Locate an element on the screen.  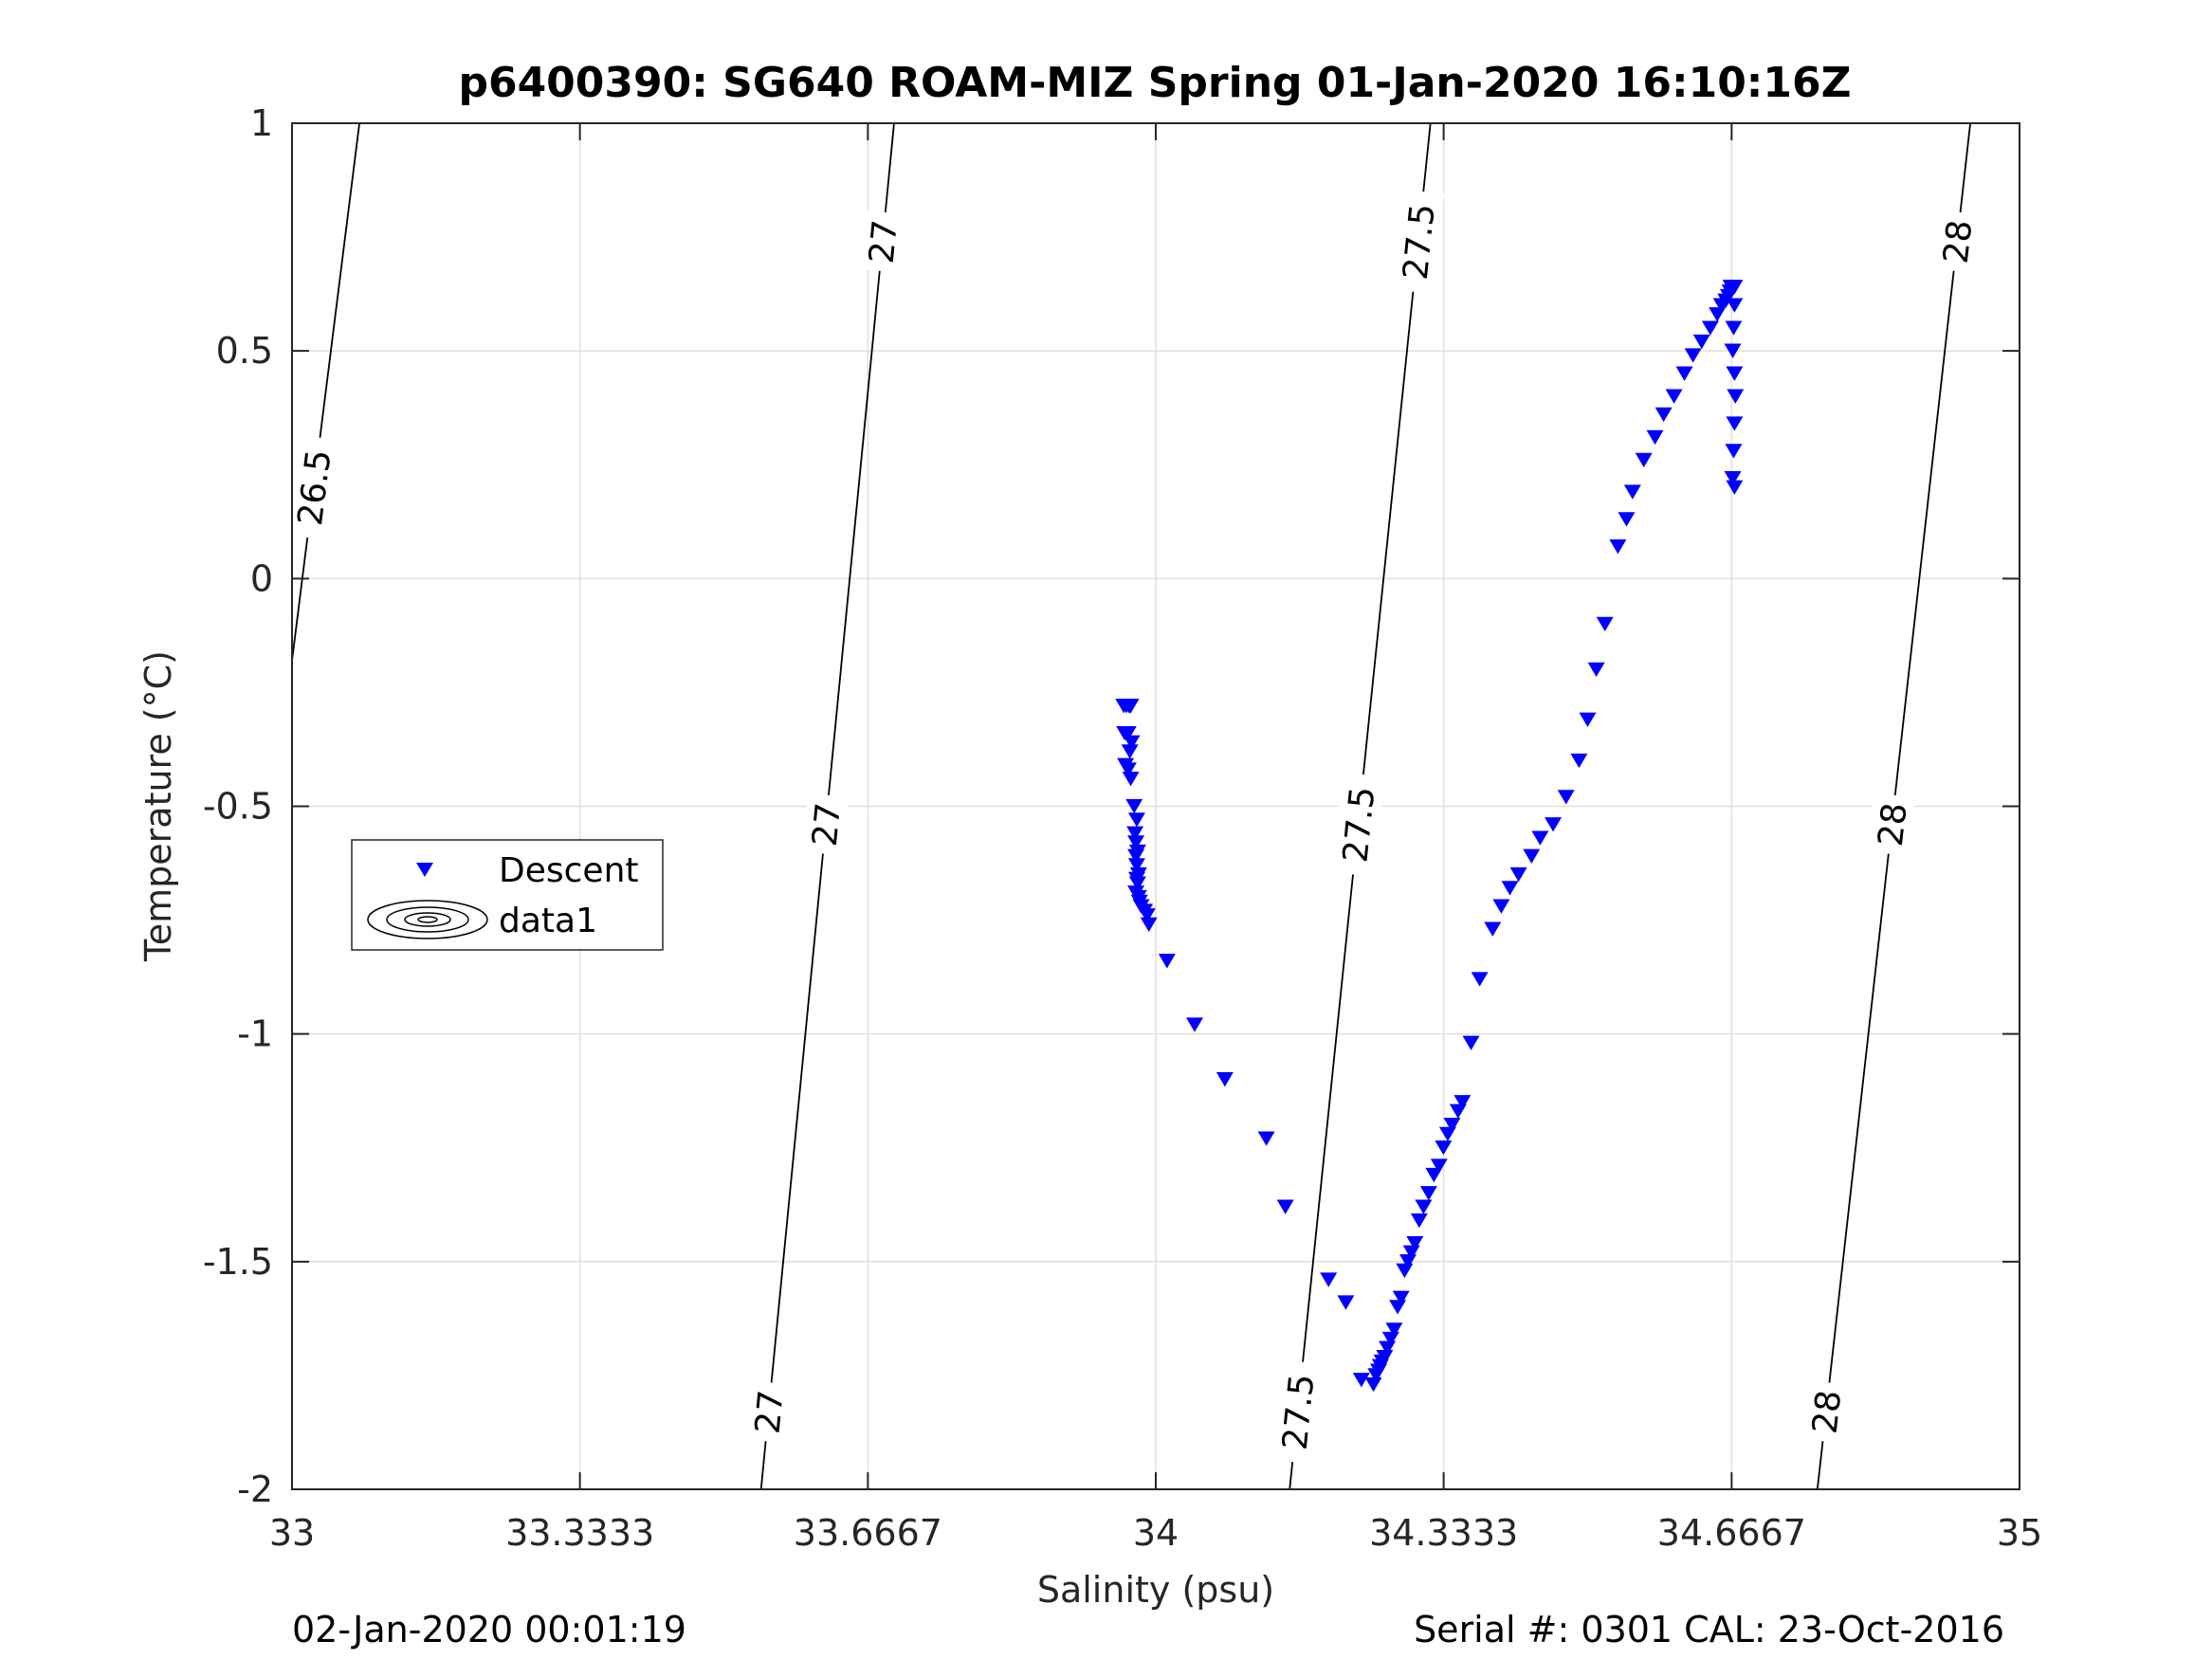
legend-label-descent: Descent is located at coordinates (569, 870).